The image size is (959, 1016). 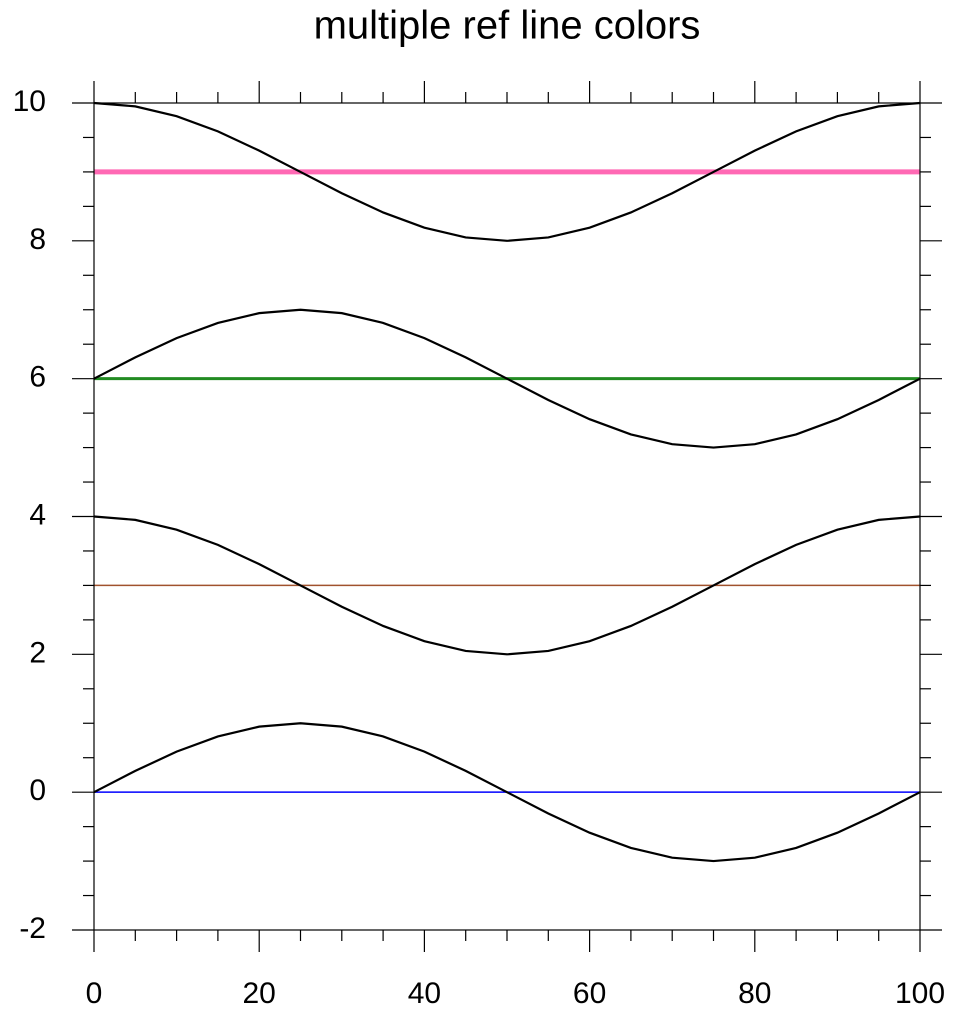 What do you see at coordinates (589, 993) in the screenshot?
I see `x-tick-label: 60` at bounding box center [589, 993].